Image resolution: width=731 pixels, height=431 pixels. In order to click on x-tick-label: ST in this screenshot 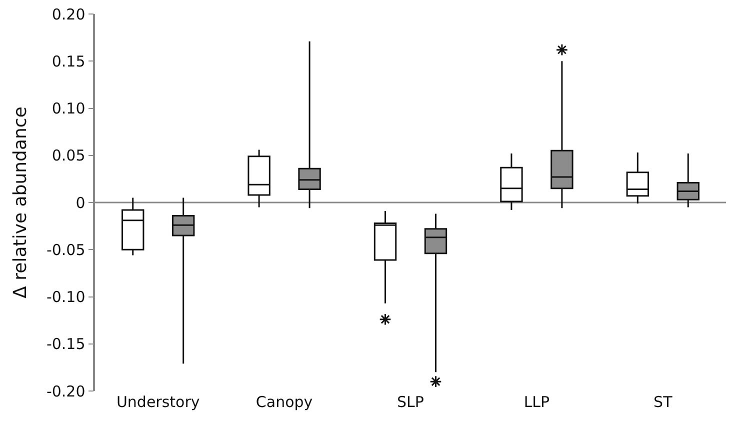, I will do `click(664, 402)`.